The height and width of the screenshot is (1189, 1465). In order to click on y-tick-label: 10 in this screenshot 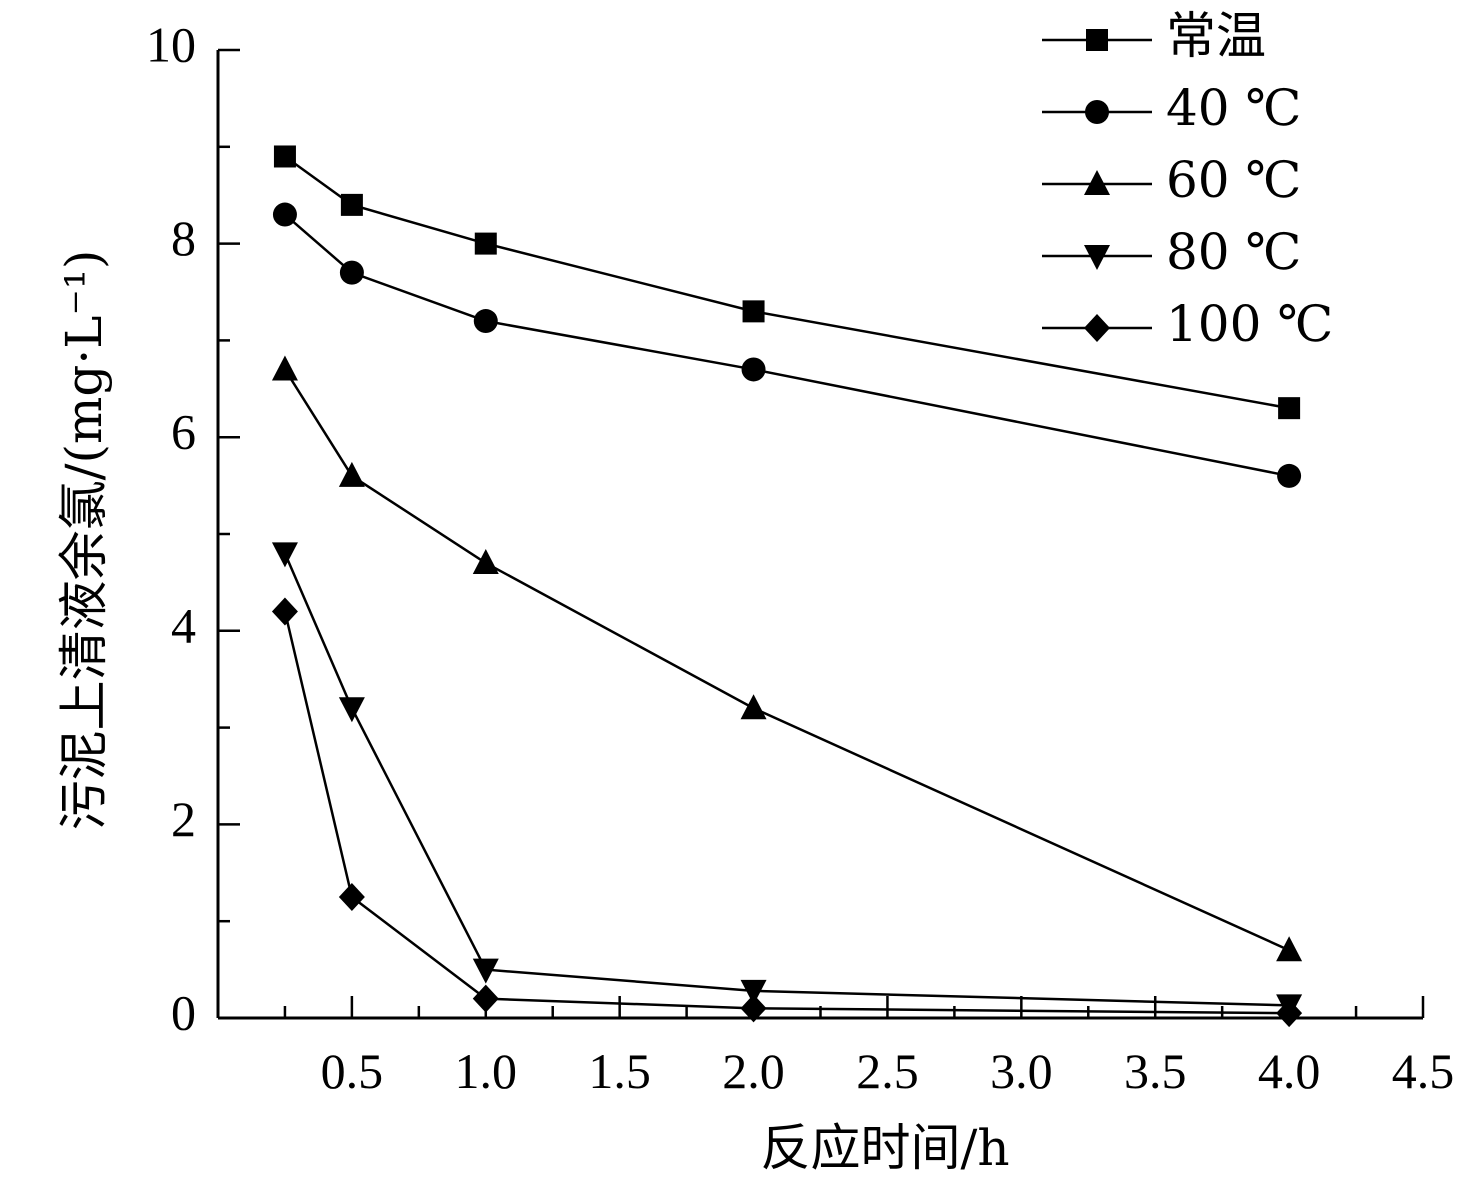, I will do `click(171, 44)`.